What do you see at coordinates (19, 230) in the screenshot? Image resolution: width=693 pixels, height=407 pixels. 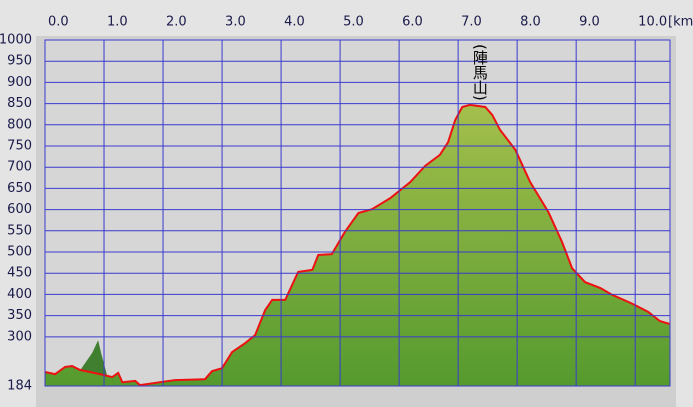 I see `y-tick-label: 550` at bounding box center [19, 230].